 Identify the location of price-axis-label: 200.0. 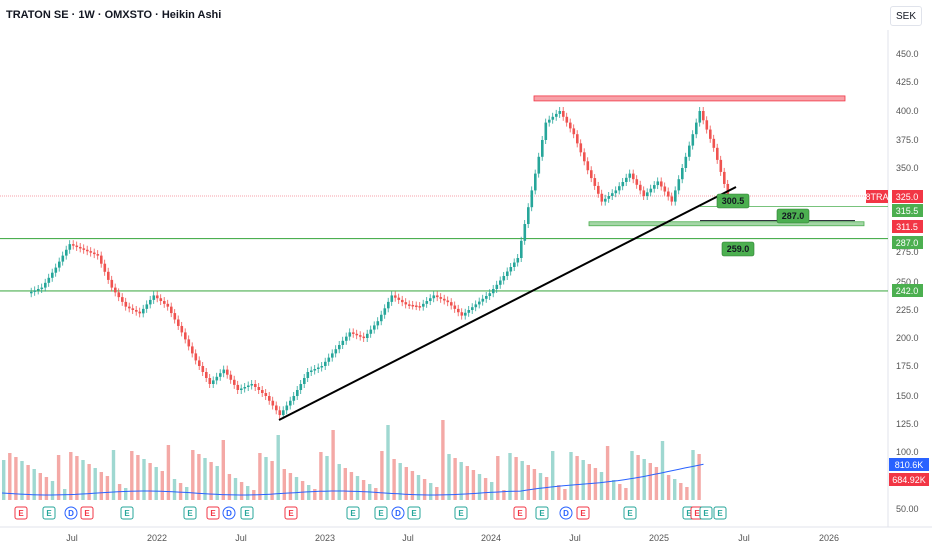
(907, 338).